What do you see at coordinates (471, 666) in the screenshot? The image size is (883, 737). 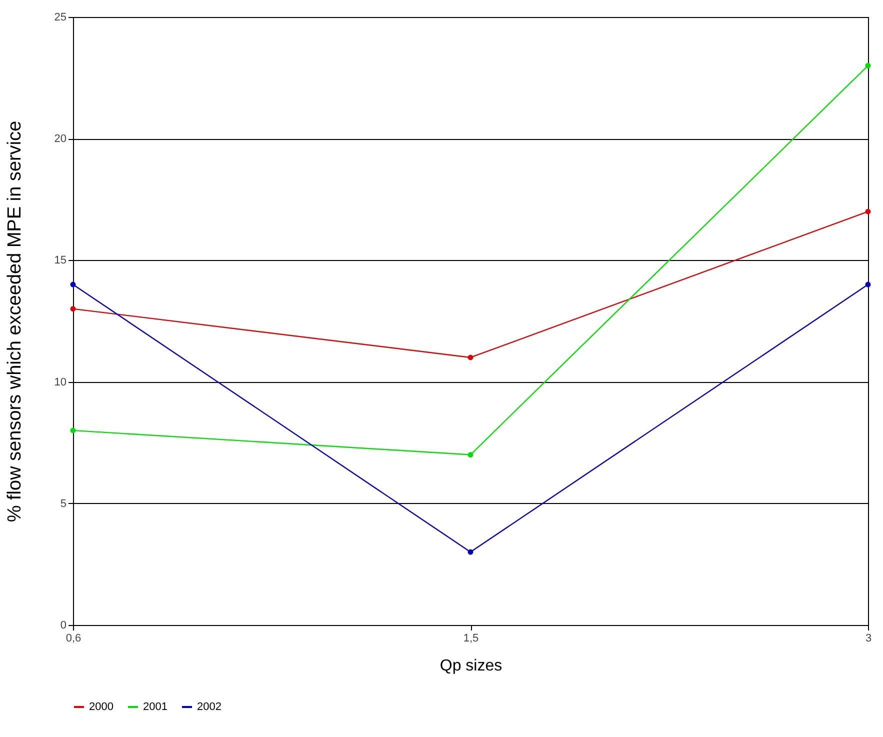 I see `x-axis-title: Qp sizes` at bounding box center [471, 666].